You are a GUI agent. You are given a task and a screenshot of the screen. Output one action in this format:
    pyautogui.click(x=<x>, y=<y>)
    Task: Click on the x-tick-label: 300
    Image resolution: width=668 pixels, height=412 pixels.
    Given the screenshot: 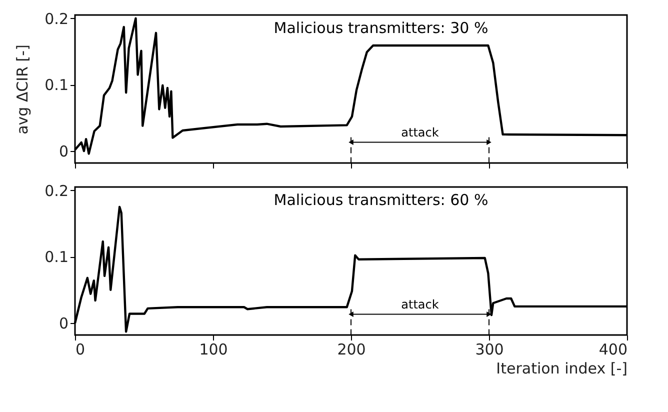 What is the action you would take?
    pyautogui.click(x=489, y=349)
    